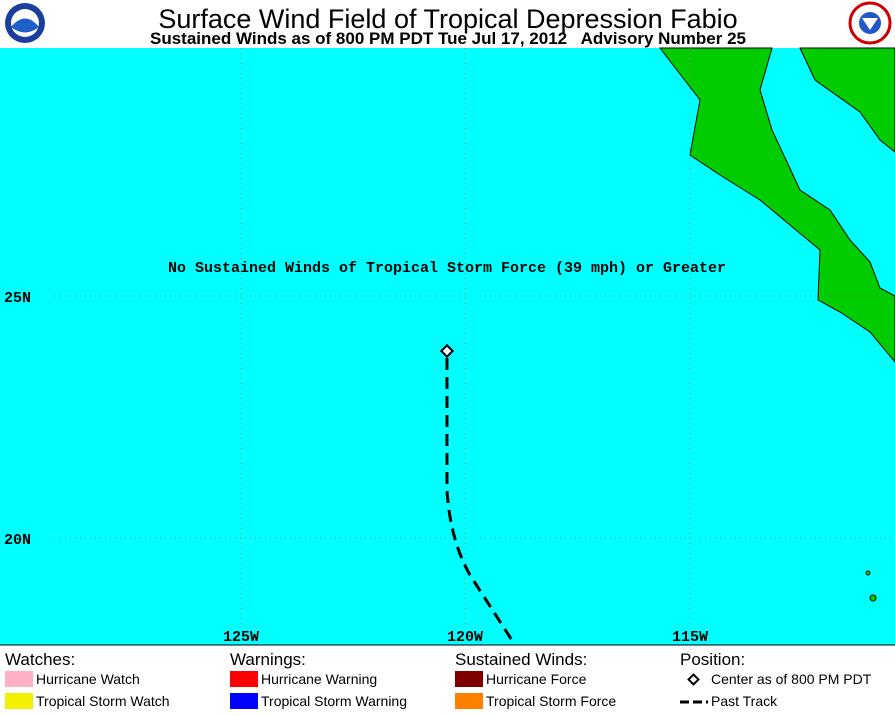  What do you see at coordinates (447, 351) in the screenshot?
I see `storm-center` at bounding box center [447, 351].